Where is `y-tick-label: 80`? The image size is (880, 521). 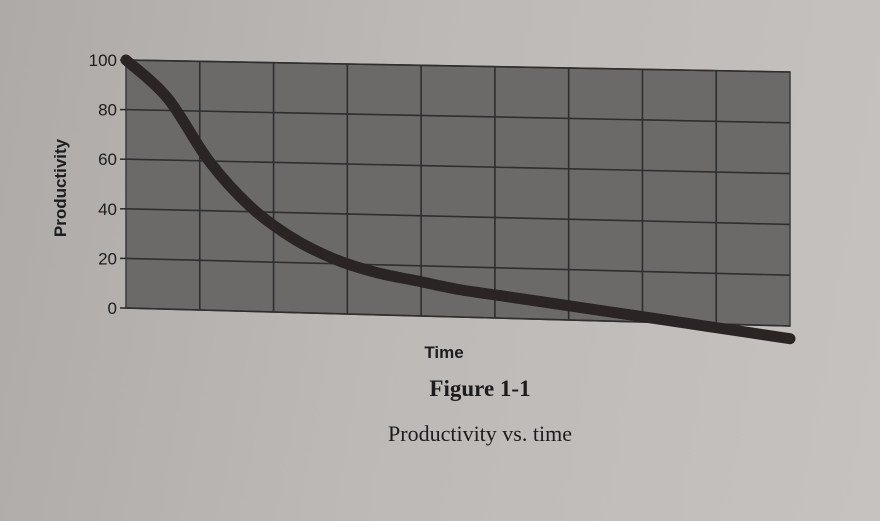 y-tick-label: 80 is located at coordinates (107, 110).